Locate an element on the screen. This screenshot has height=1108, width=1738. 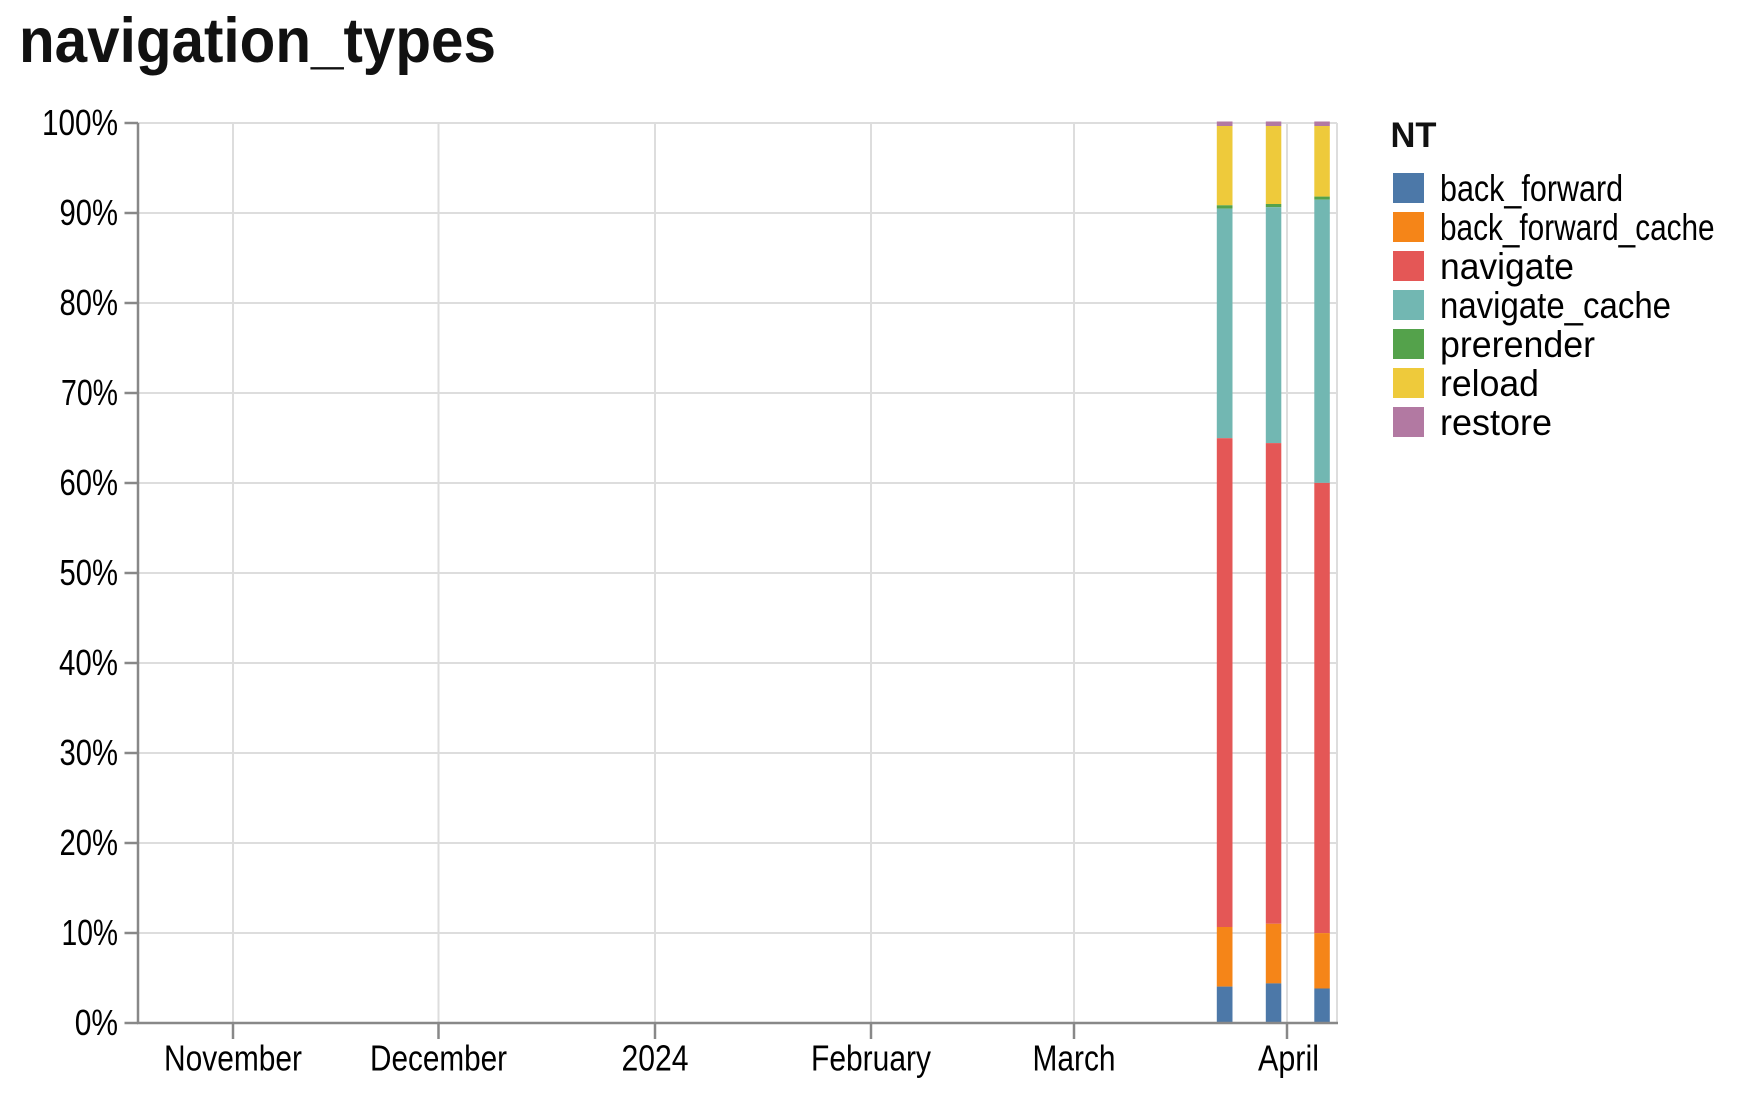
svg-text: navigate is located at coordinates (1507, 266).